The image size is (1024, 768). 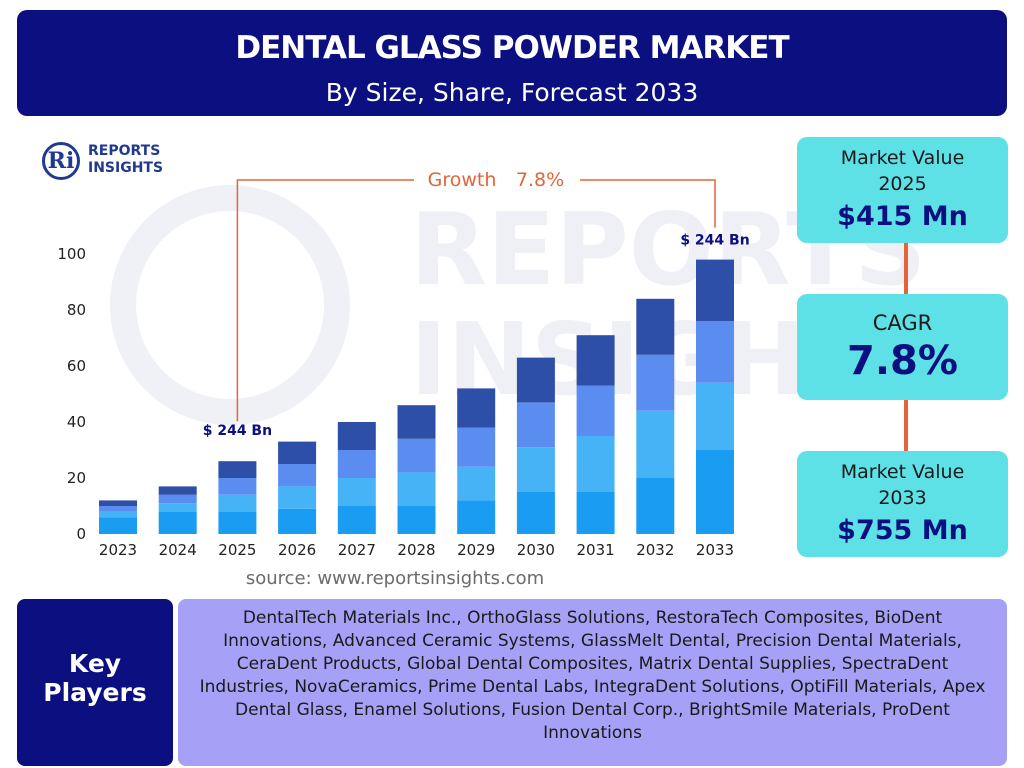 I want to click on cagr-card: CAGR 7.8%, so click(x=902, y=347).